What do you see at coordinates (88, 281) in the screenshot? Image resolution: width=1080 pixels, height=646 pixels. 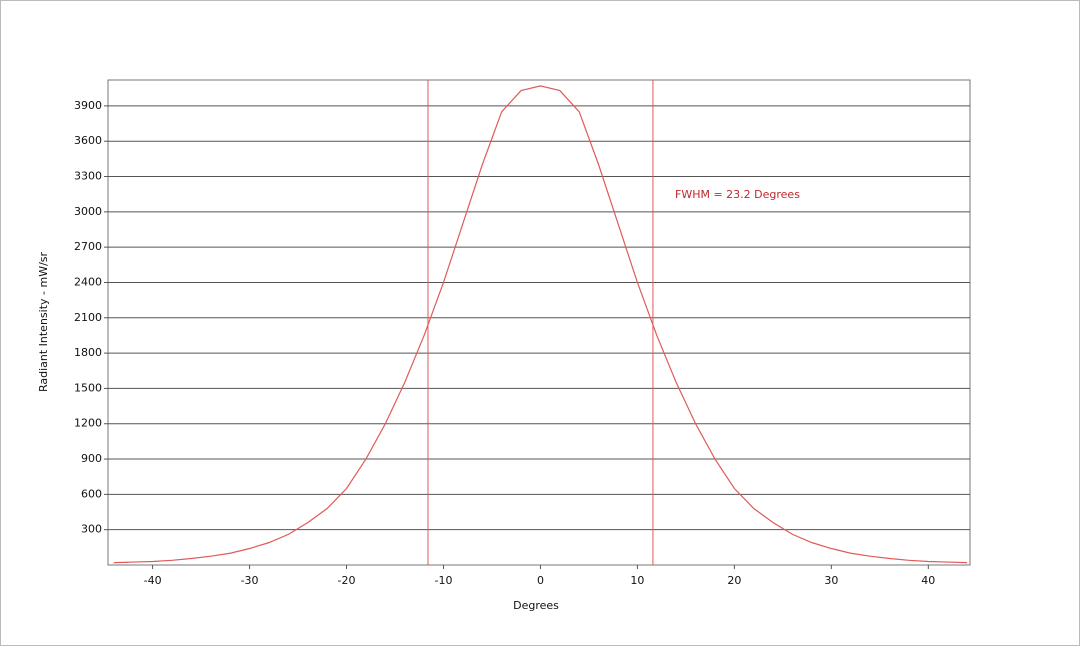 I see `y-tick-label: 2400` at bounding box center [88, 281].